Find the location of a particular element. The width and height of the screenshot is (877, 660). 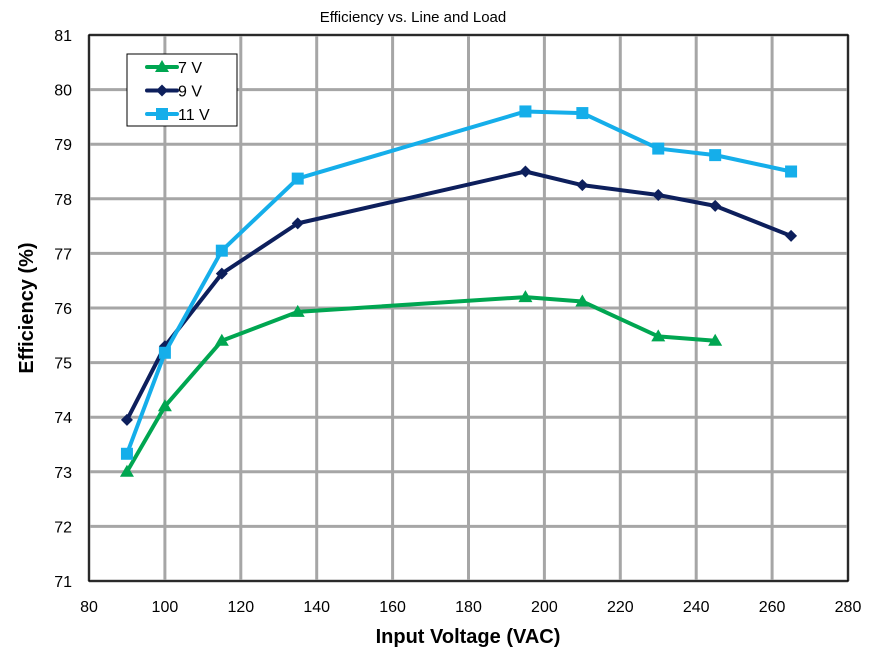

legend-item: 11 V is located at coordinates (177, 115).